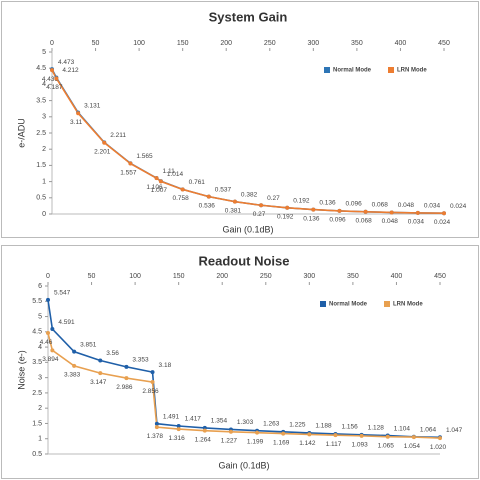 Image resolution: width=480 pixels, height=480 pixels. I want to click on y-tick-label: 0.5, so click(41, 198).